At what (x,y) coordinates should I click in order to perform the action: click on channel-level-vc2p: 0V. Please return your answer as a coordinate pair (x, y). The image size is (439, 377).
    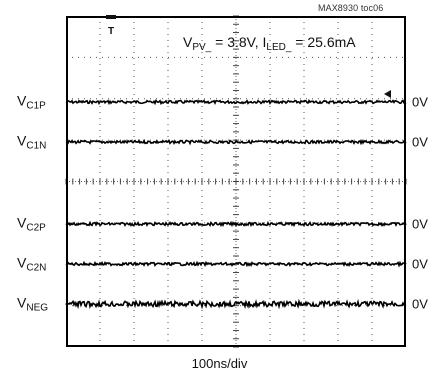
    Looking at the image, I should click on (420, 224).